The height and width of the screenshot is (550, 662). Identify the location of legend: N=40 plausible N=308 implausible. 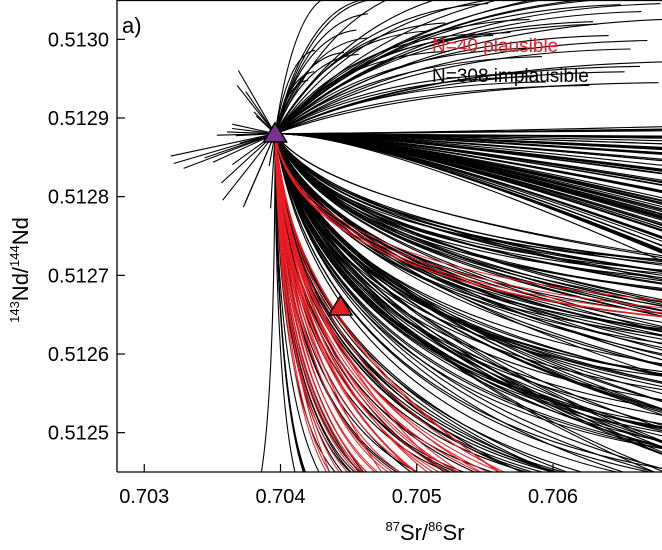
(510, 61).